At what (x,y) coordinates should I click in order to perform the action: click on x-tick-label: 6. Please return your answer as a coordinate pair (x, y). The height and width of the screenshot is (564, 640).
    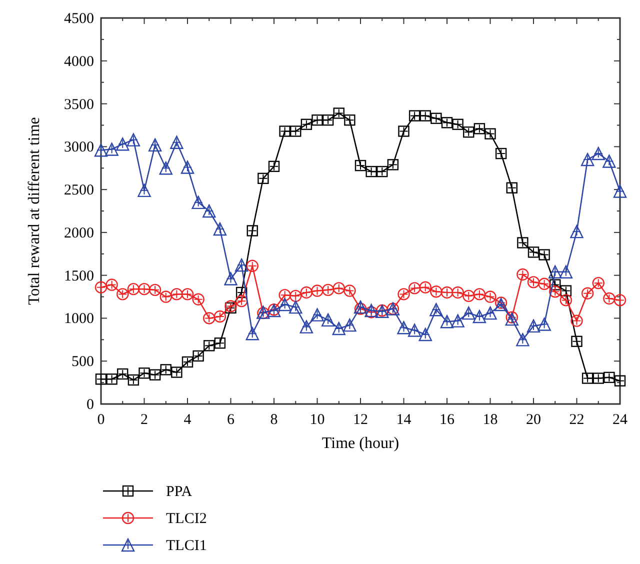
    Looking at the image, I should click on (231, 420).